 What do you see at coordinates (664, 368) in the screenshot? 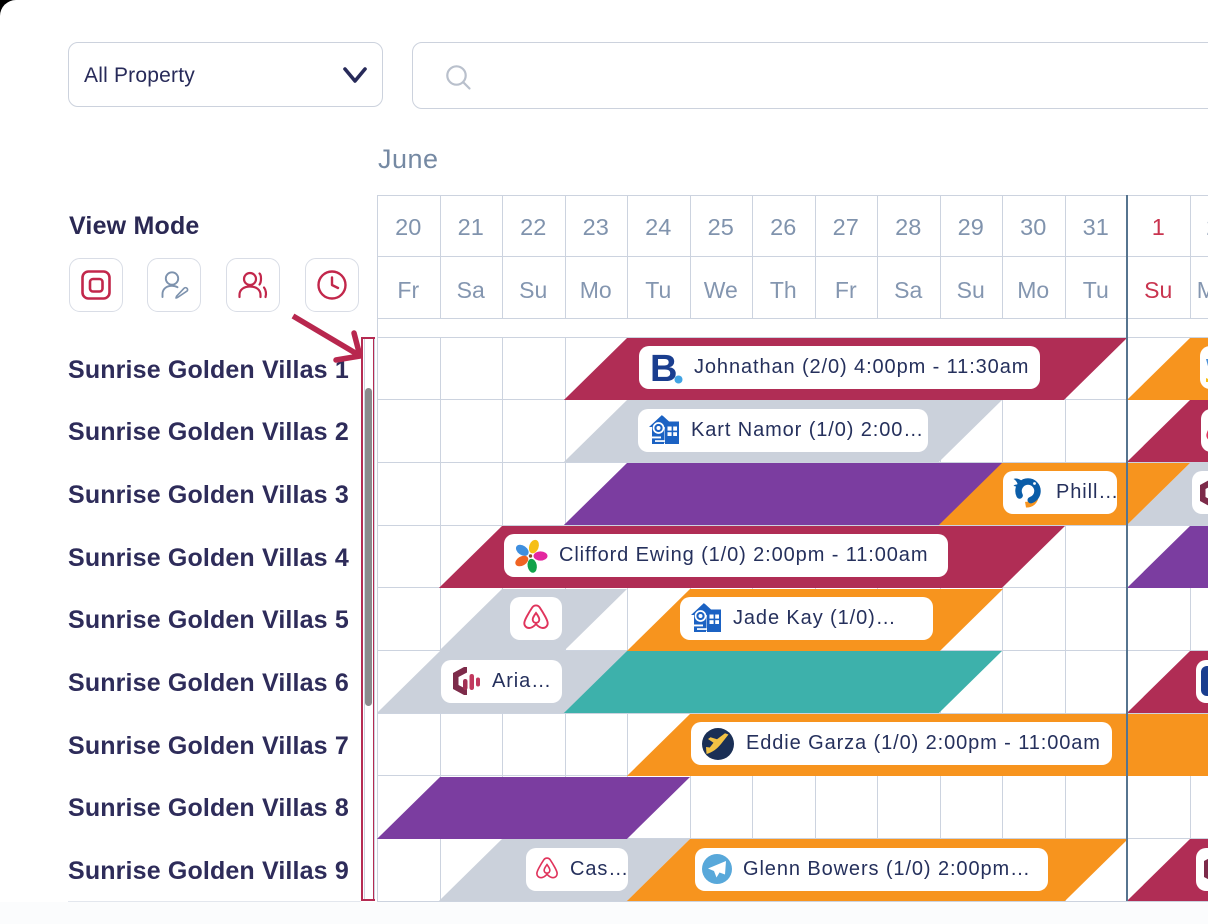
I see `svg-text: B` at bounding box center [664, 368].